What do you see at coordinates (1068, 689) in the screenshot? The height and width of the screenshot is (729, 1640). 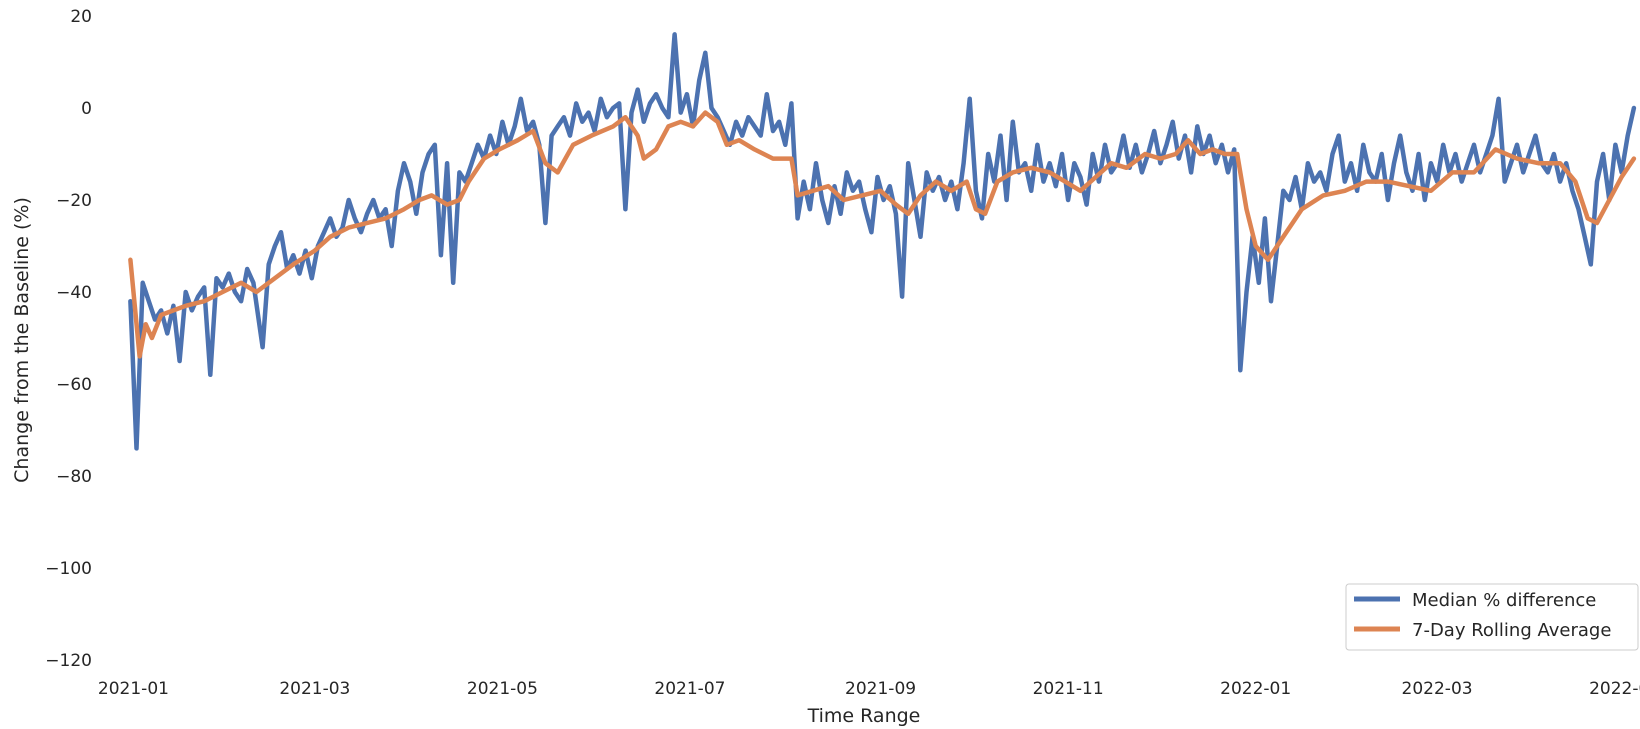 I see `x-tick-label: 2021-11` at bounding box center [1068, 689].